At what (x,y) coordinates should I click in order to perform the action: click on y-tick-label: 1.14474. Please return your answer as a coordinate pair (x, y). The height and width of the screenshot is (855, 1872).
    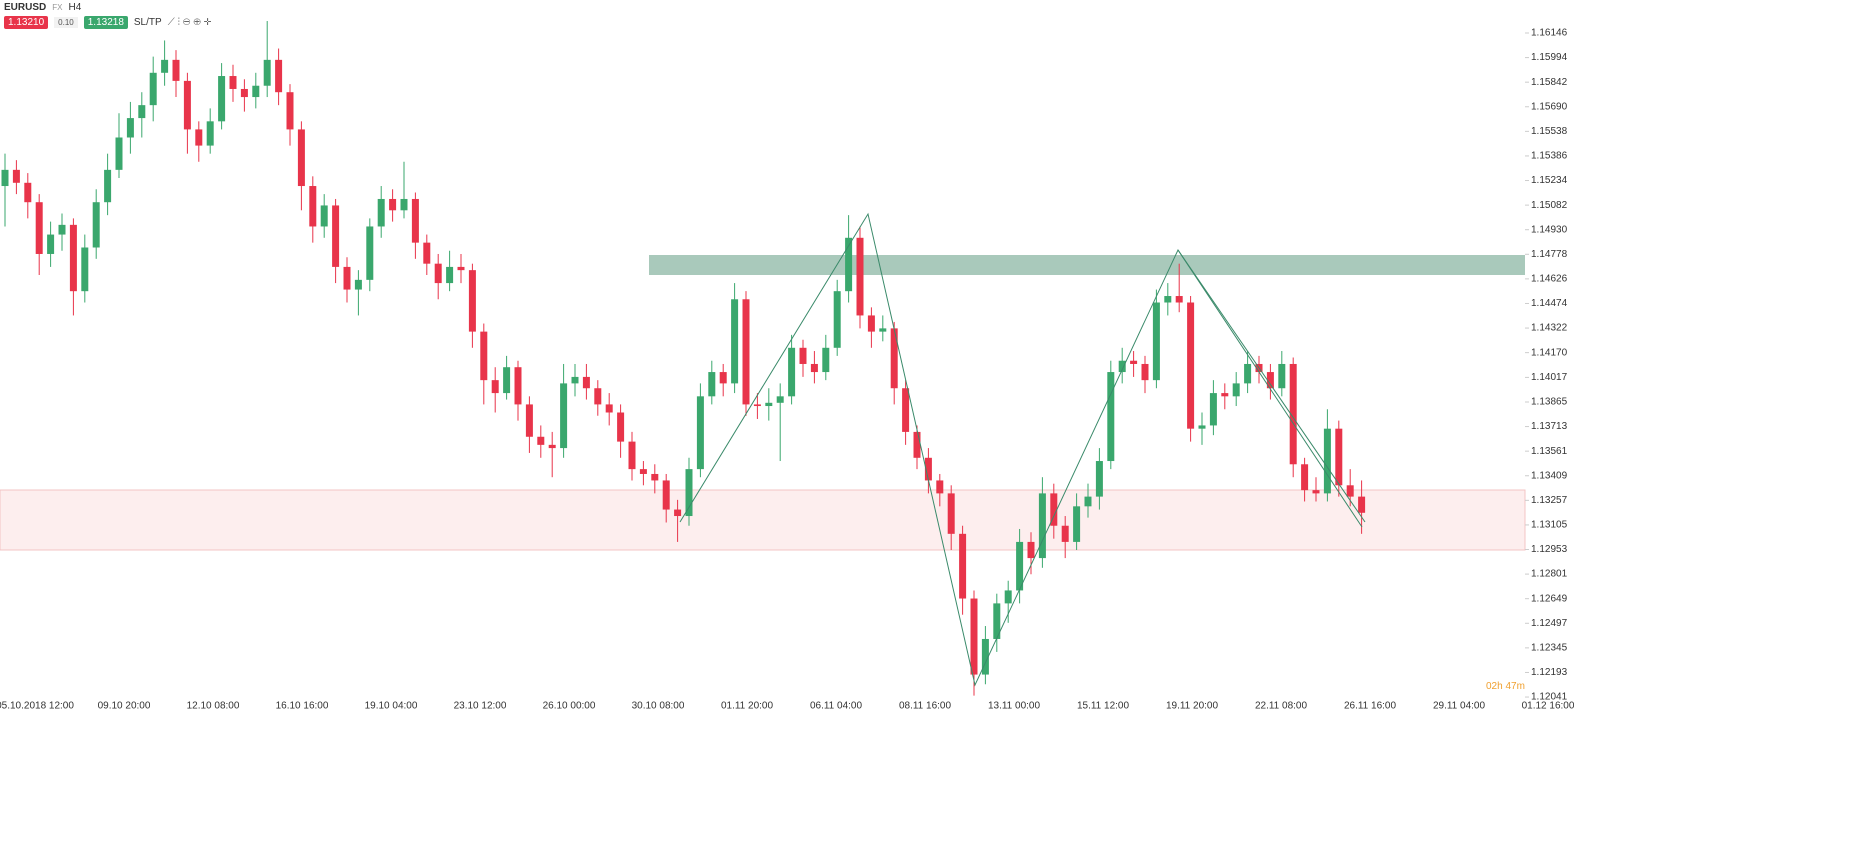
    Looking at the image, I should click on (1549, 303).